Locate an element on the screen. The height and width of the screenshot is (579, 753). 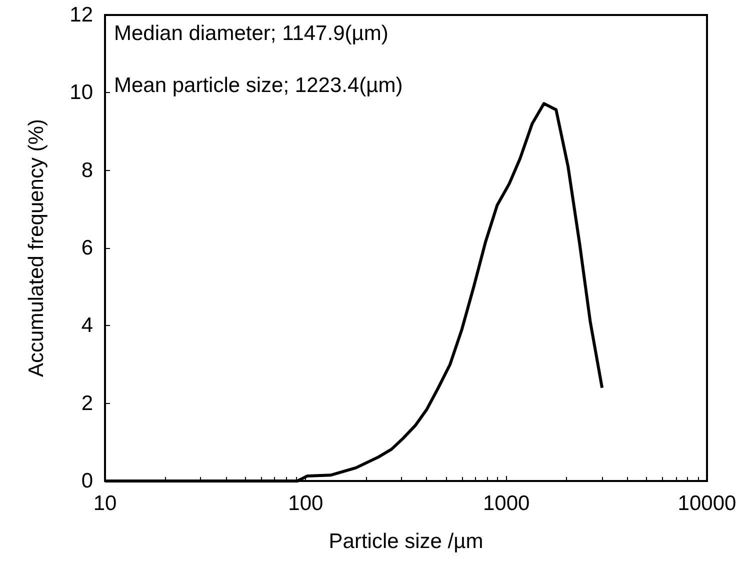
x-tick-label: 1000 is located at coordinates (506, 503).